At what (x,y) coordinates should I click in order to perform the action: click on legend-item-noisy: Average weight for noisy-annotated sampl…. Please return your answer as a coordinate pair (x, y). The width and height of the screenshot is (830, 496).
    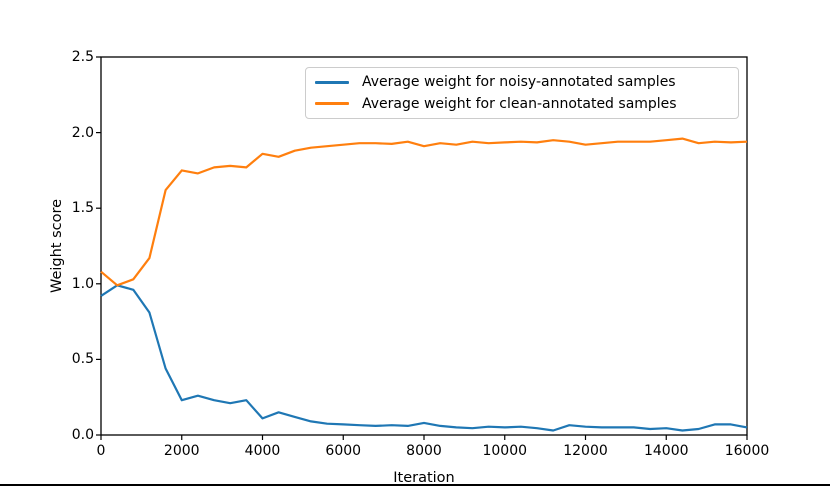
    Looking at the image, I should click on (522, 82).